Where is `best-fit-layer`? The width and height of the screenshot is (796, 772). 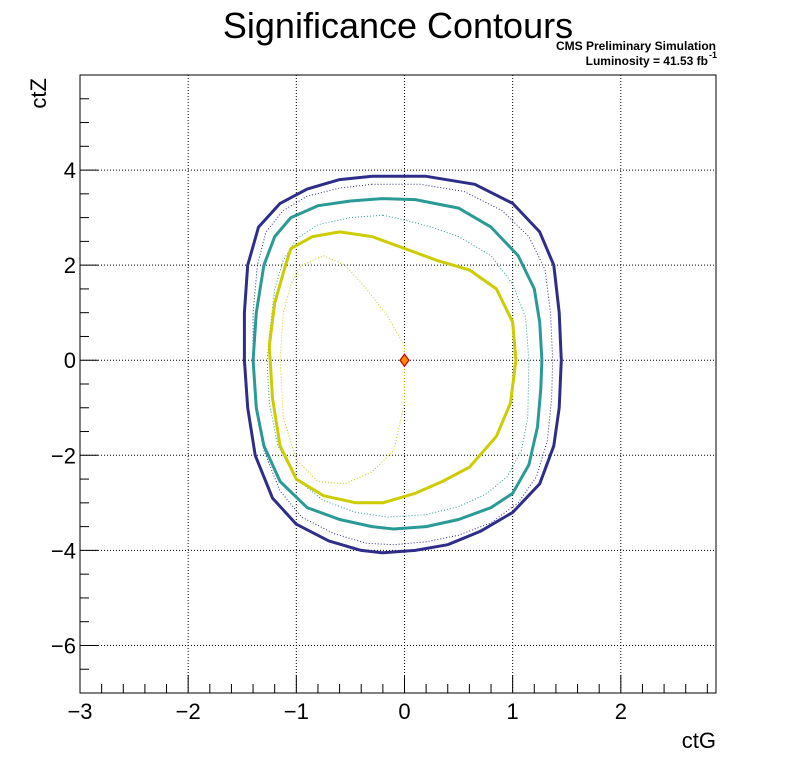
best-fit-layer is located at coordinates (404, 360).